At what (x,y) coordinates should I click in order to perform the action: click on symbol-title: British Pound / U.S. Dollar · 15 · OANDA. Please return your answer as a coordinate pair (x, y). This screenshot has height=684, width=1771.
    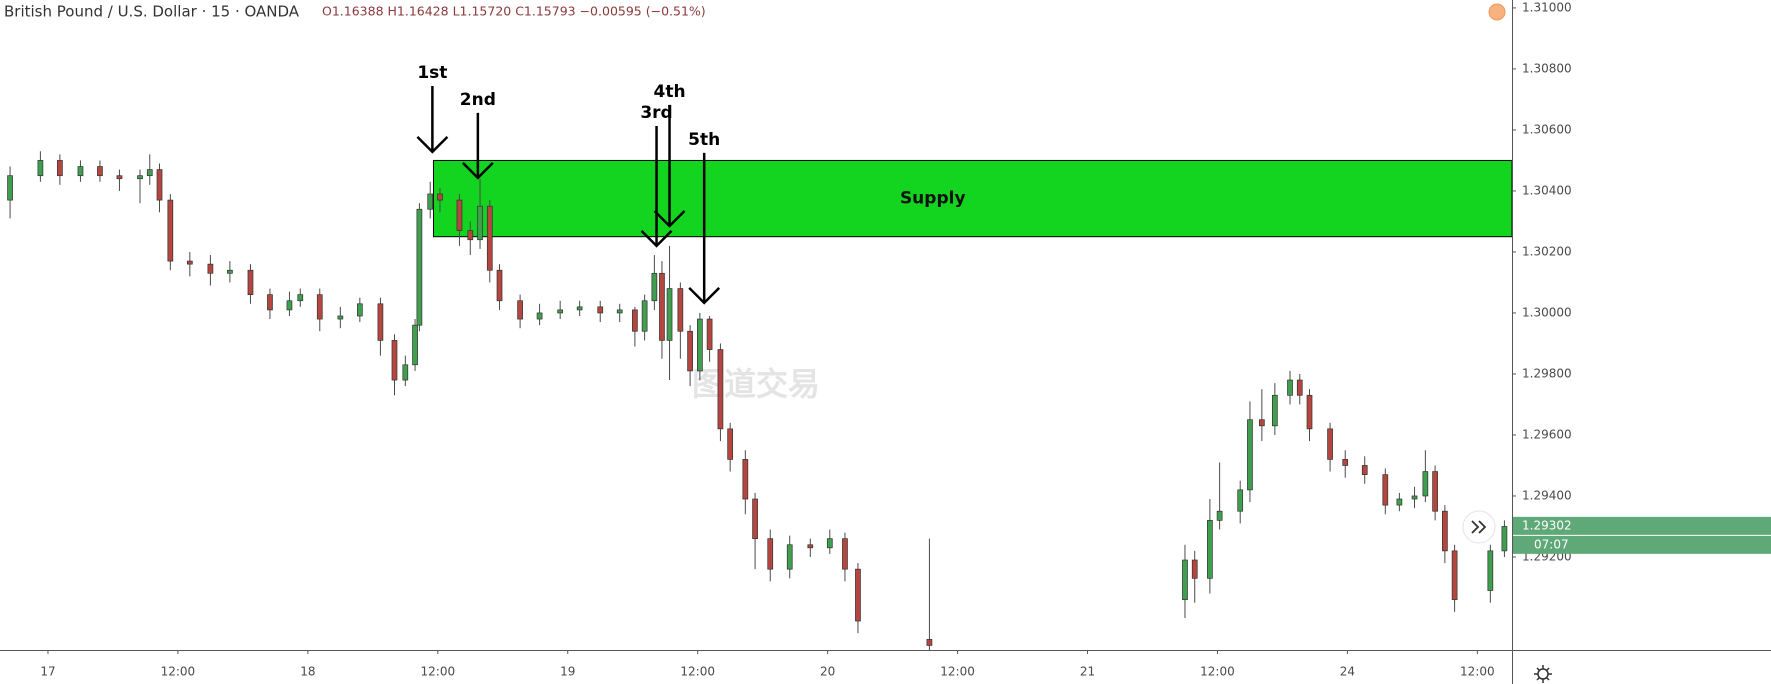
    Looking at the image, I should click on (152, 12).